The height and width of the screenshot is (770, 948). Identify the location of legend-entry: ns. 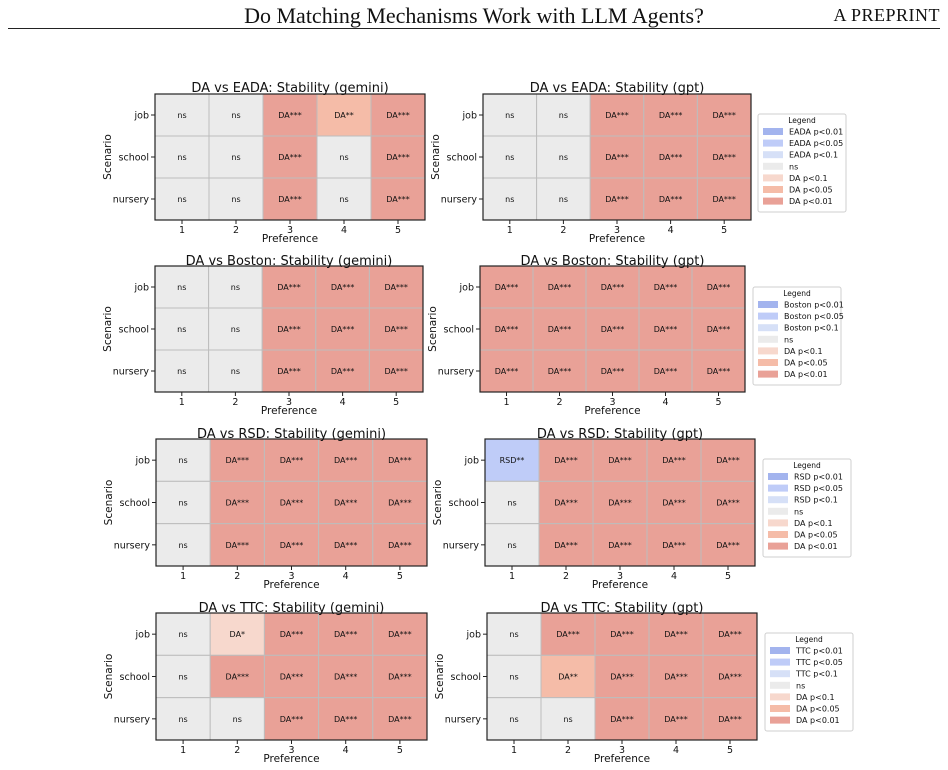
(800, 685).